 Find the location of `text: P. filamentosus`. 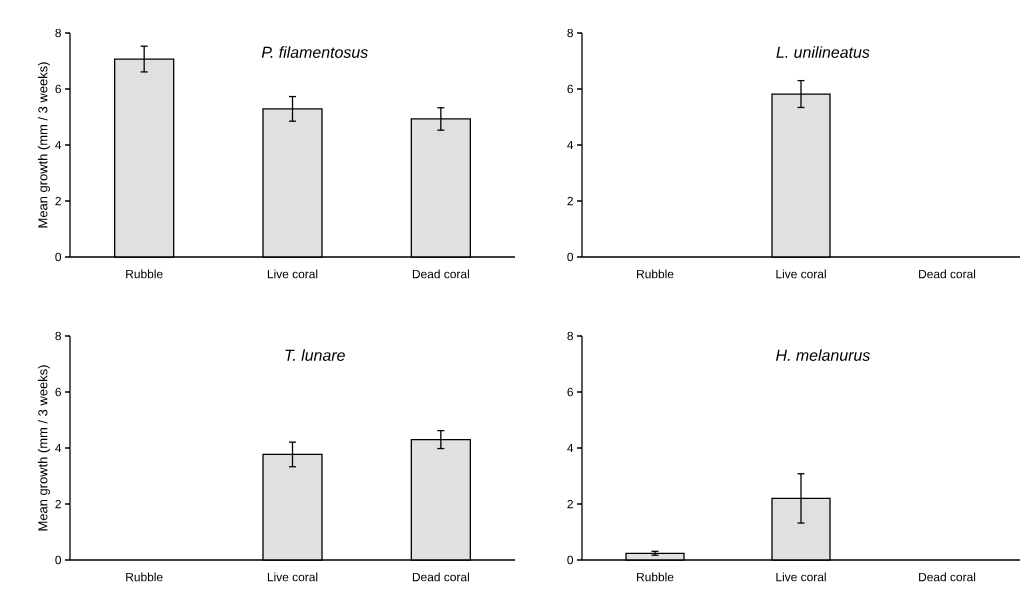

text: P. filamentosus is located at coordinates (314, 52).